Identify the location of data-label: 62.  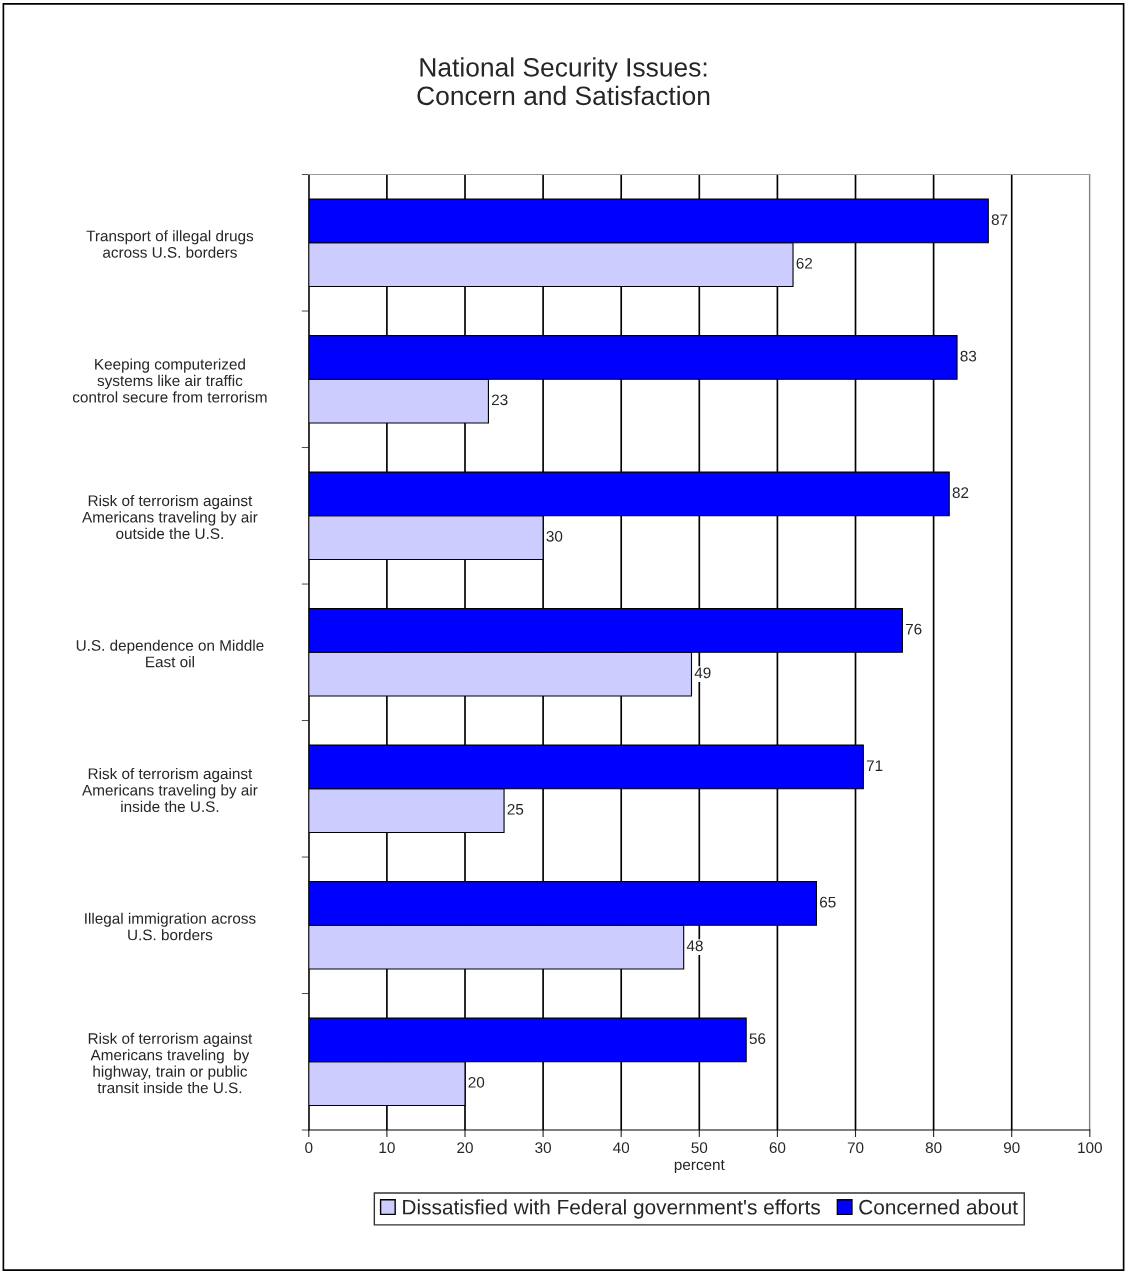
(804, 263).